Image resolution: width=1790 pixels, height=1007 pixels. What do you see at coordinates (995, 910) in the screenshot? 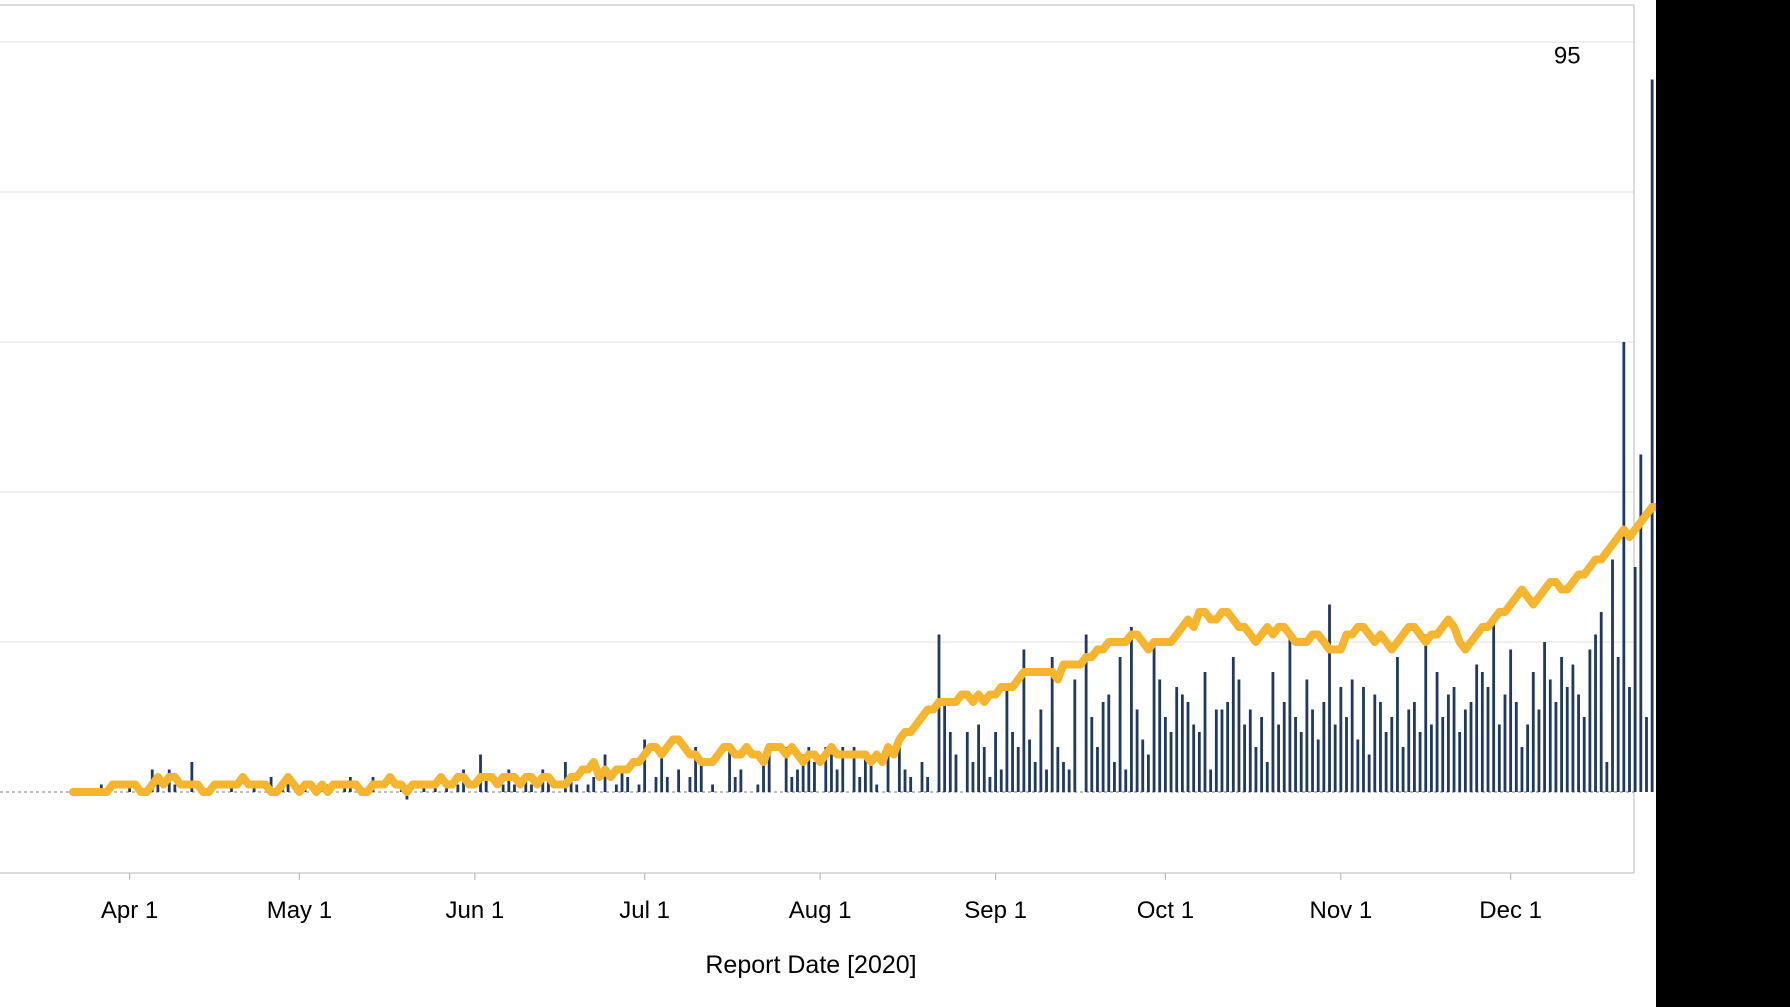
I see `x-tick-label: Sep 1` at bounding box center [995, 910].